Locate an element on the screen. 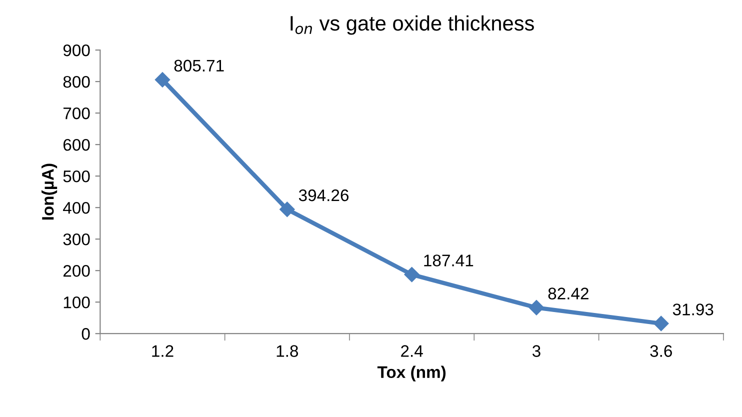  x-tick-label: 1.2 is located at coordinates (163, 351).